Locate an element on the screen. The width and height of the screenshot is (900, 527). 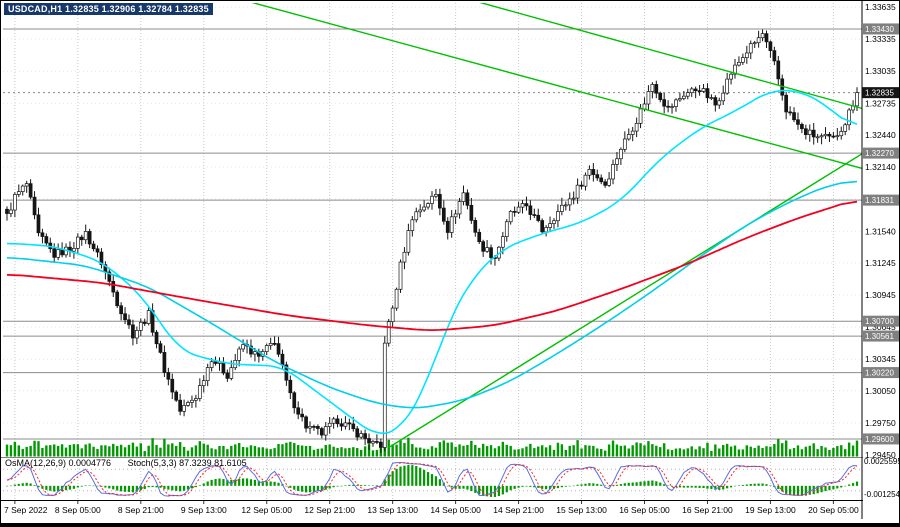
time-axis-label: 12 Sep 05:00 is located at coordinates (266, 510).